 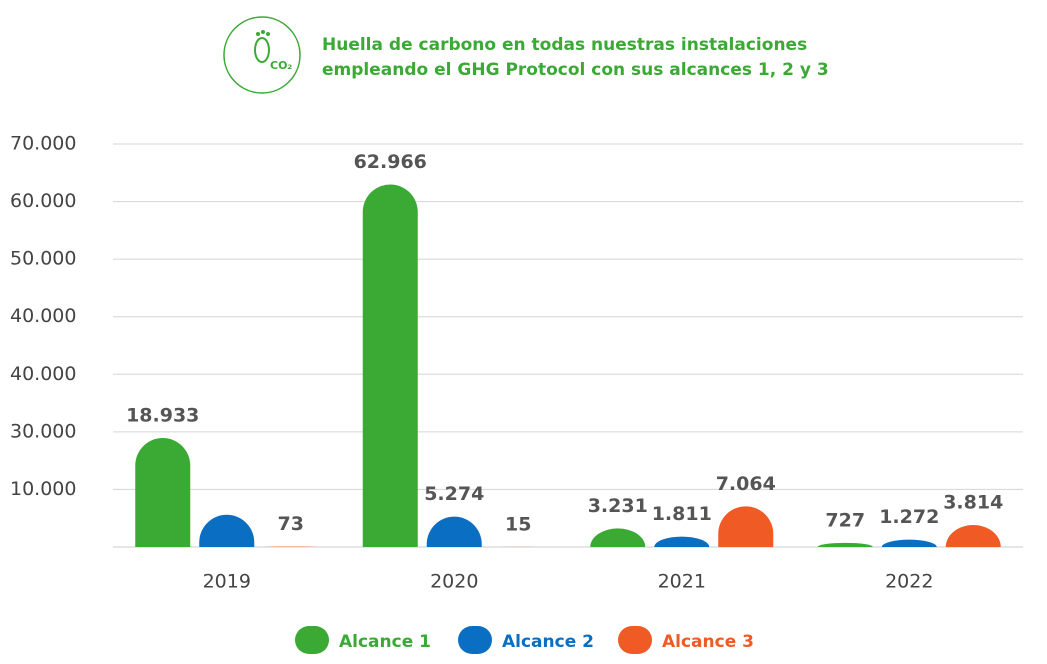 I want to click on y-tick-label: 60.000, so click(x=43, y=201).